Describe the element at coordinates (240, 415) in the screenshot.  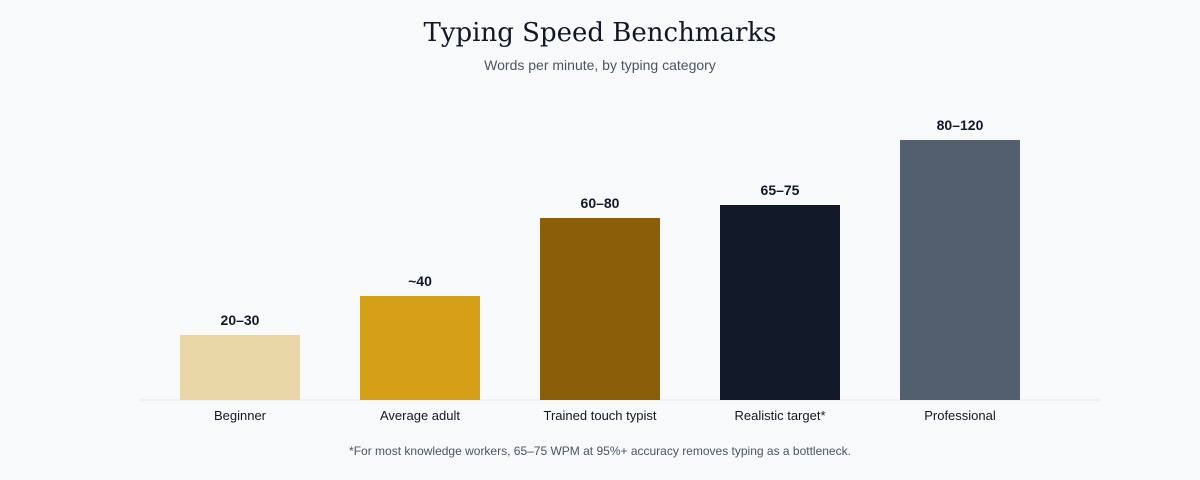
I see `x-tick-label-0: Beginner` at that location.